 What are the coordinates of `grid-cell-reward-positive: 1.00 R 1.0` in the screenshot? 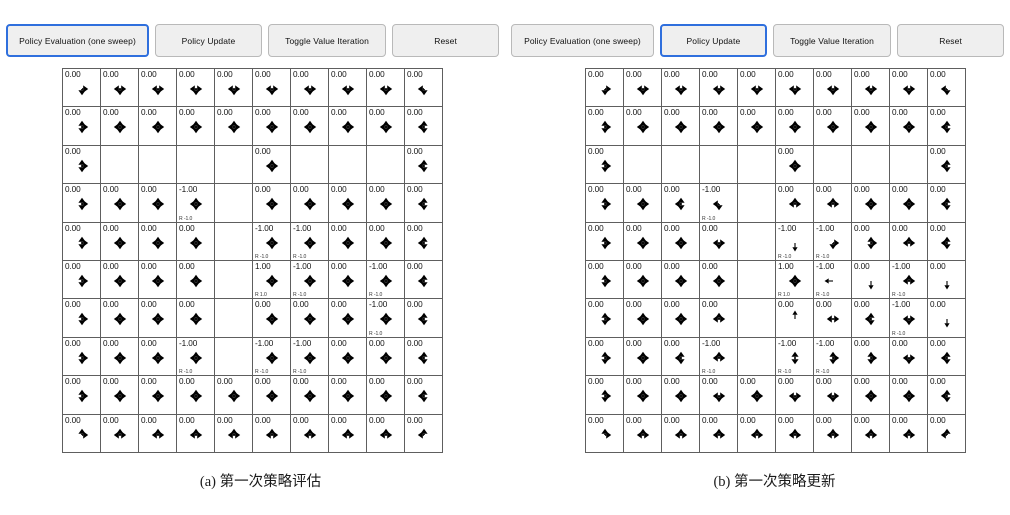 It's located at (271, 279).